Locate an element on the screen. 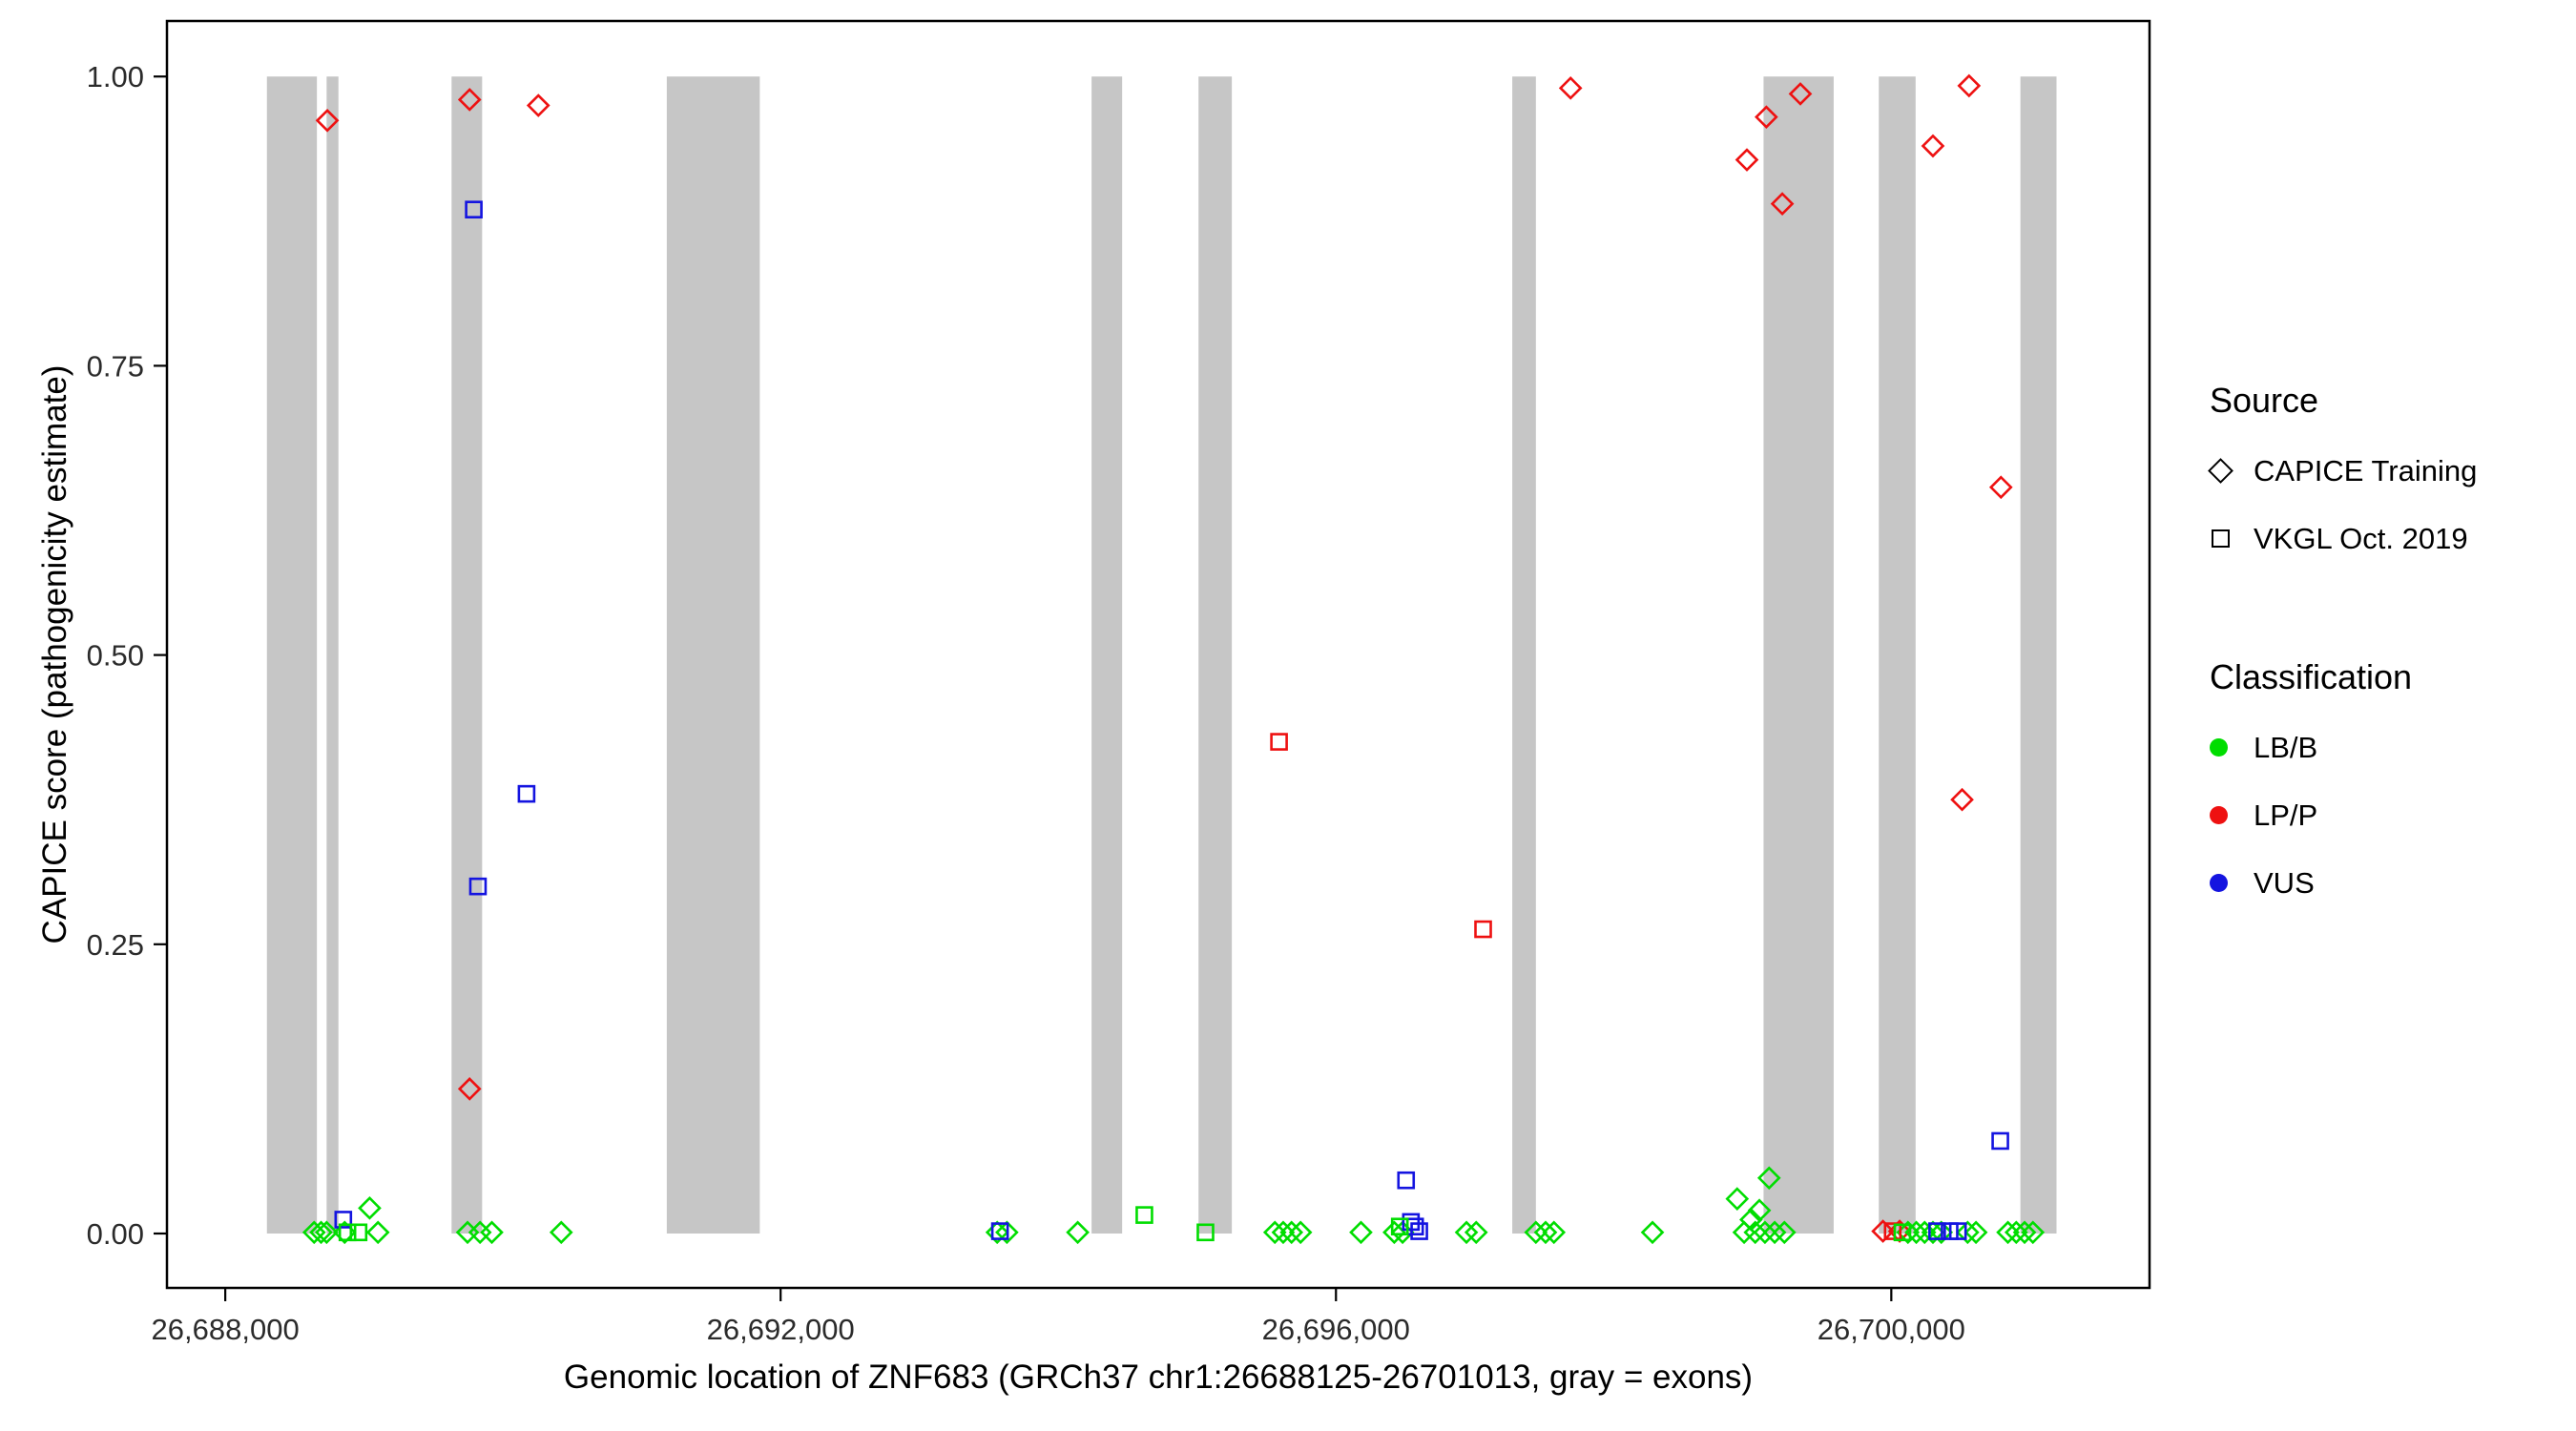  blue-dot-icon is located at coordinates (2232, 883).